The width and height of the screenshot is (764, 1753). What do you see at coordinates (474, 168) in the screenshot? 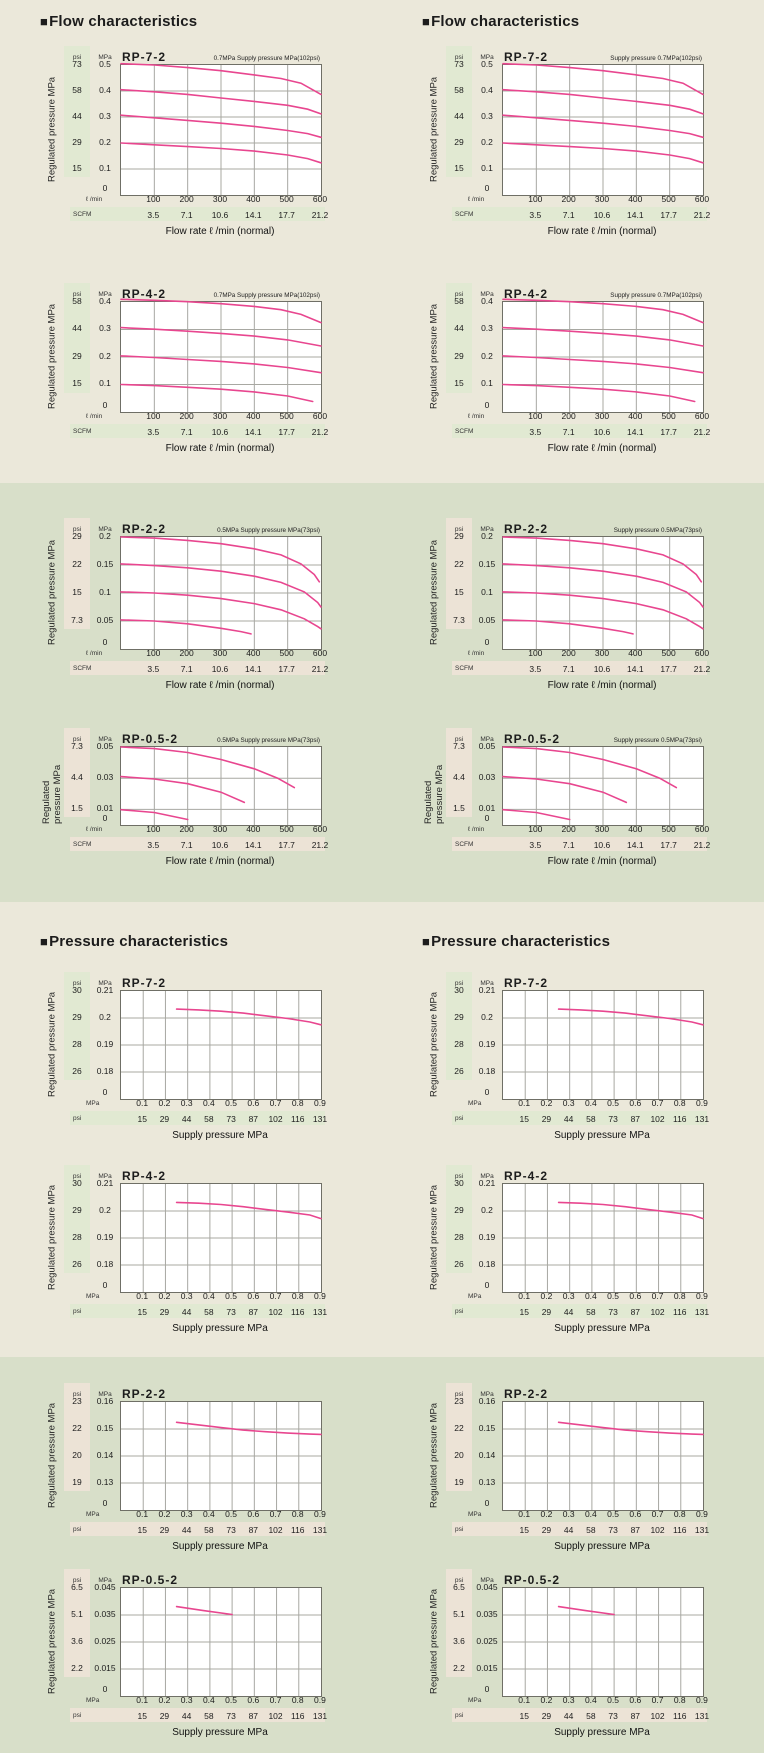
I see `y-tick: 15 0.1` at bounding box center [474, 168].